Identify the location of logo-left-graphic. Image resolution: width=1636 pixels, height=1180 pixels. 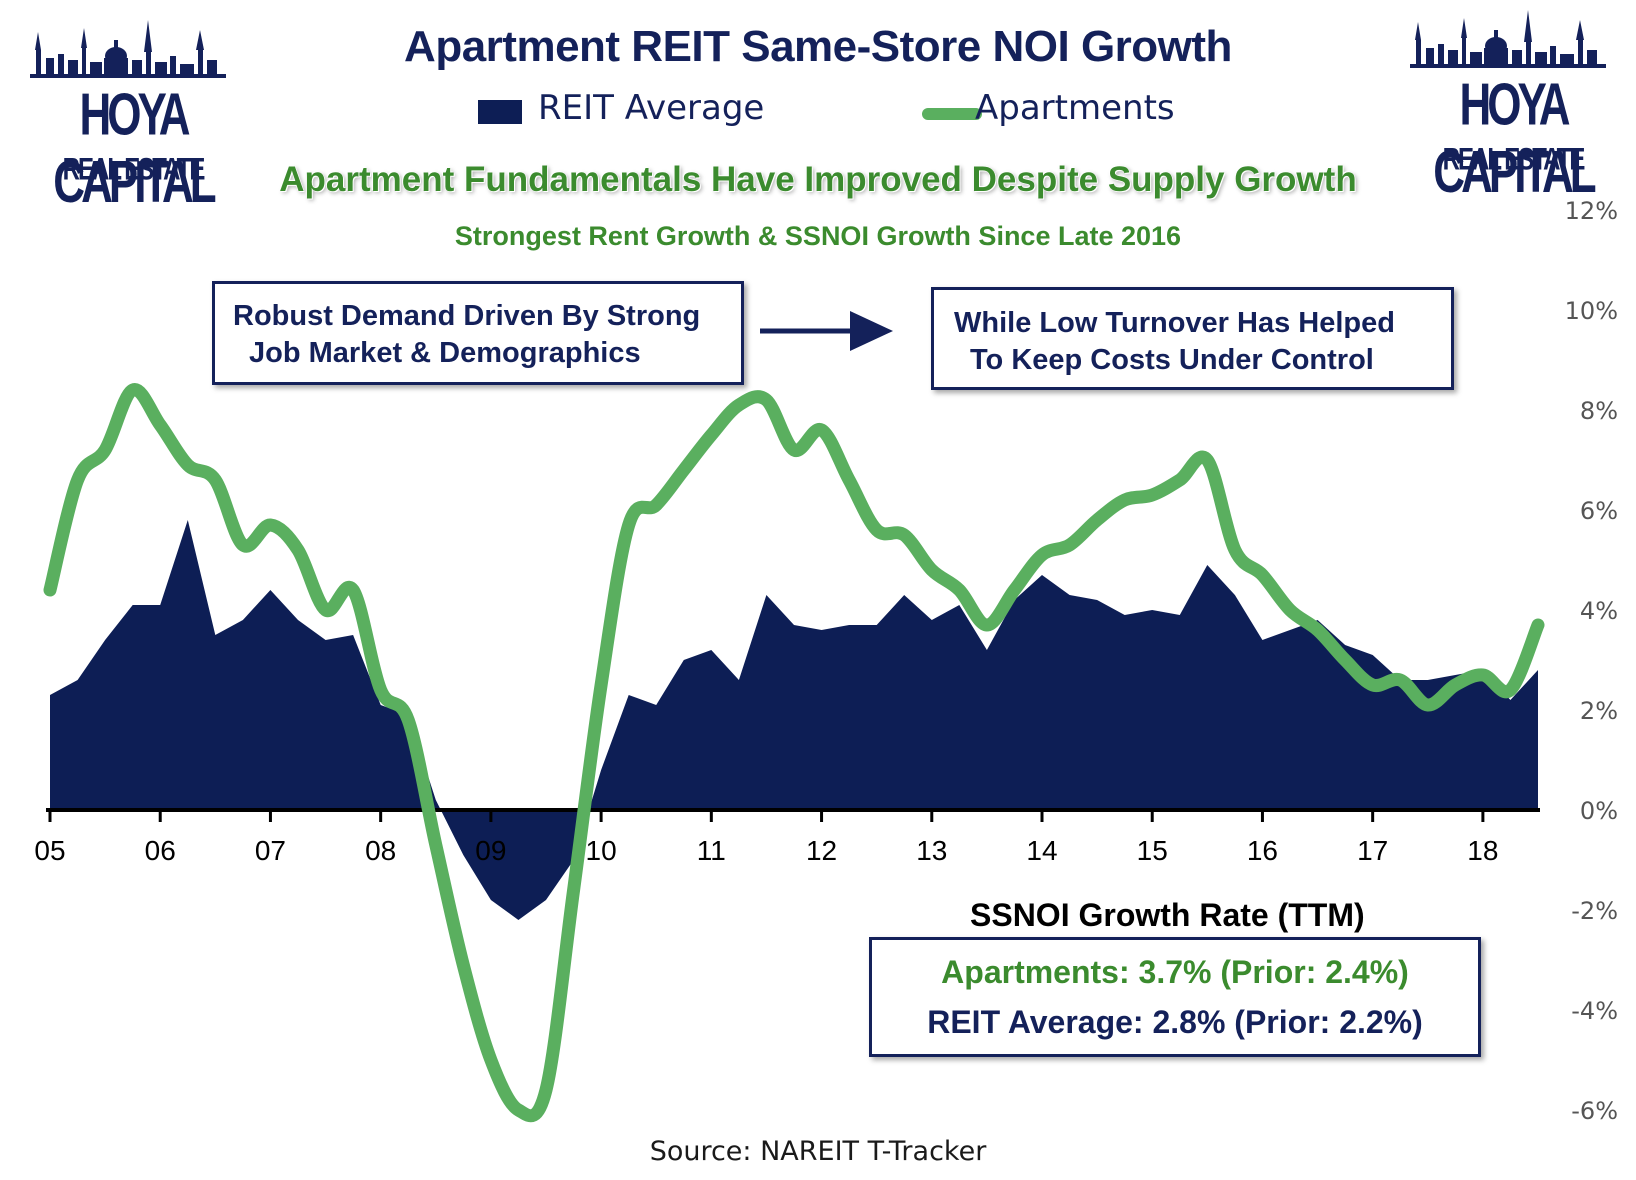
(128, 49).